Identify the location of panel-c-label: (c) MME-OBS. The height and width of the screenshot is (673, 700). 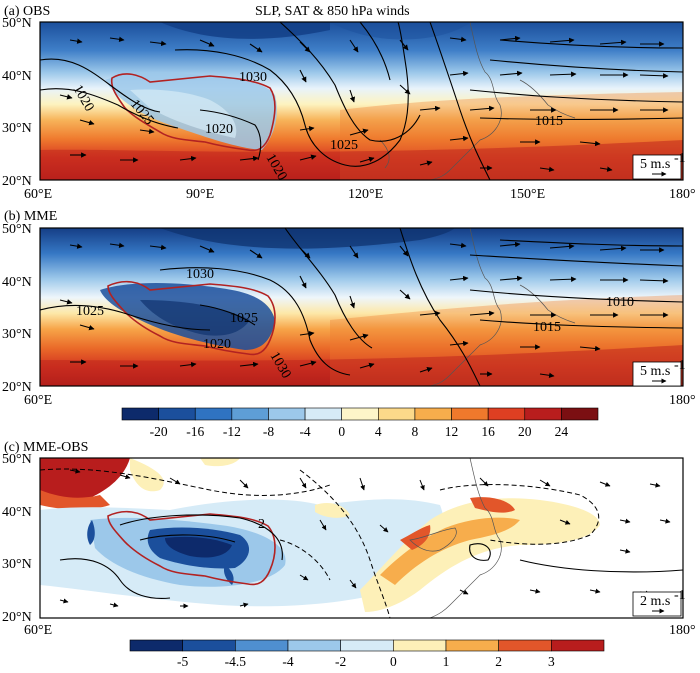
(46, 447).